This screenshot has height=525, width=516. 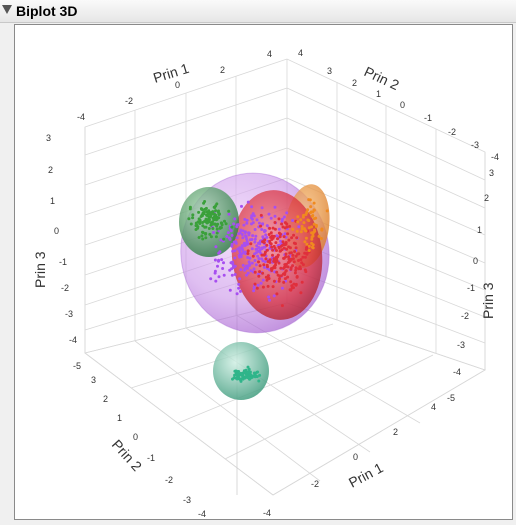 What do you see at coordinates (488, 300) in the screenshot?
I see `axis-label-prin3-right: Prin 3` at bounding box center [488, 300].